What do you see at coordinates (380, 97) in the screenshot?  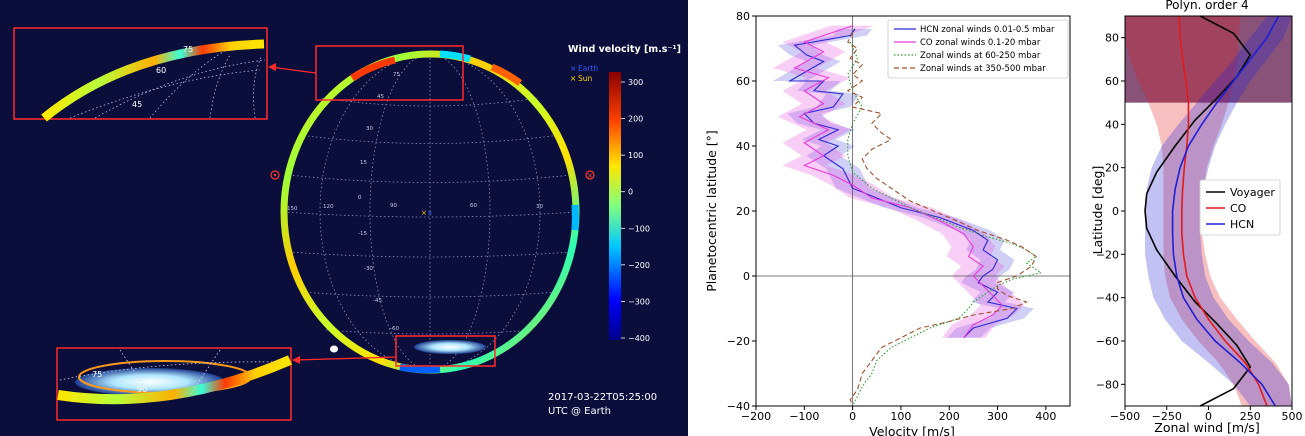 I see `globe-lat-label: 45` at bounding box center [380, 97].